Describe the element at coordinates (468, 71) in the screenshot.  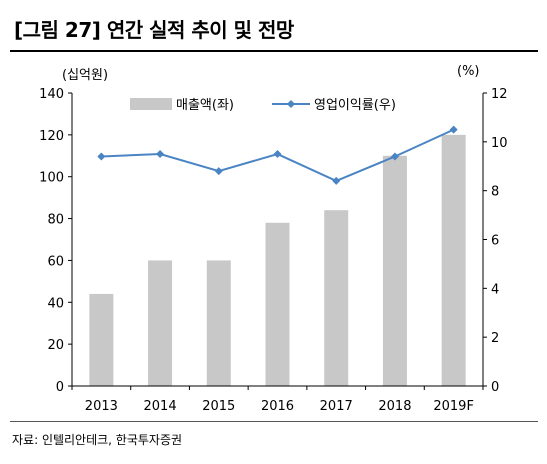
I see `right-axis-unit: (%)` at that location.